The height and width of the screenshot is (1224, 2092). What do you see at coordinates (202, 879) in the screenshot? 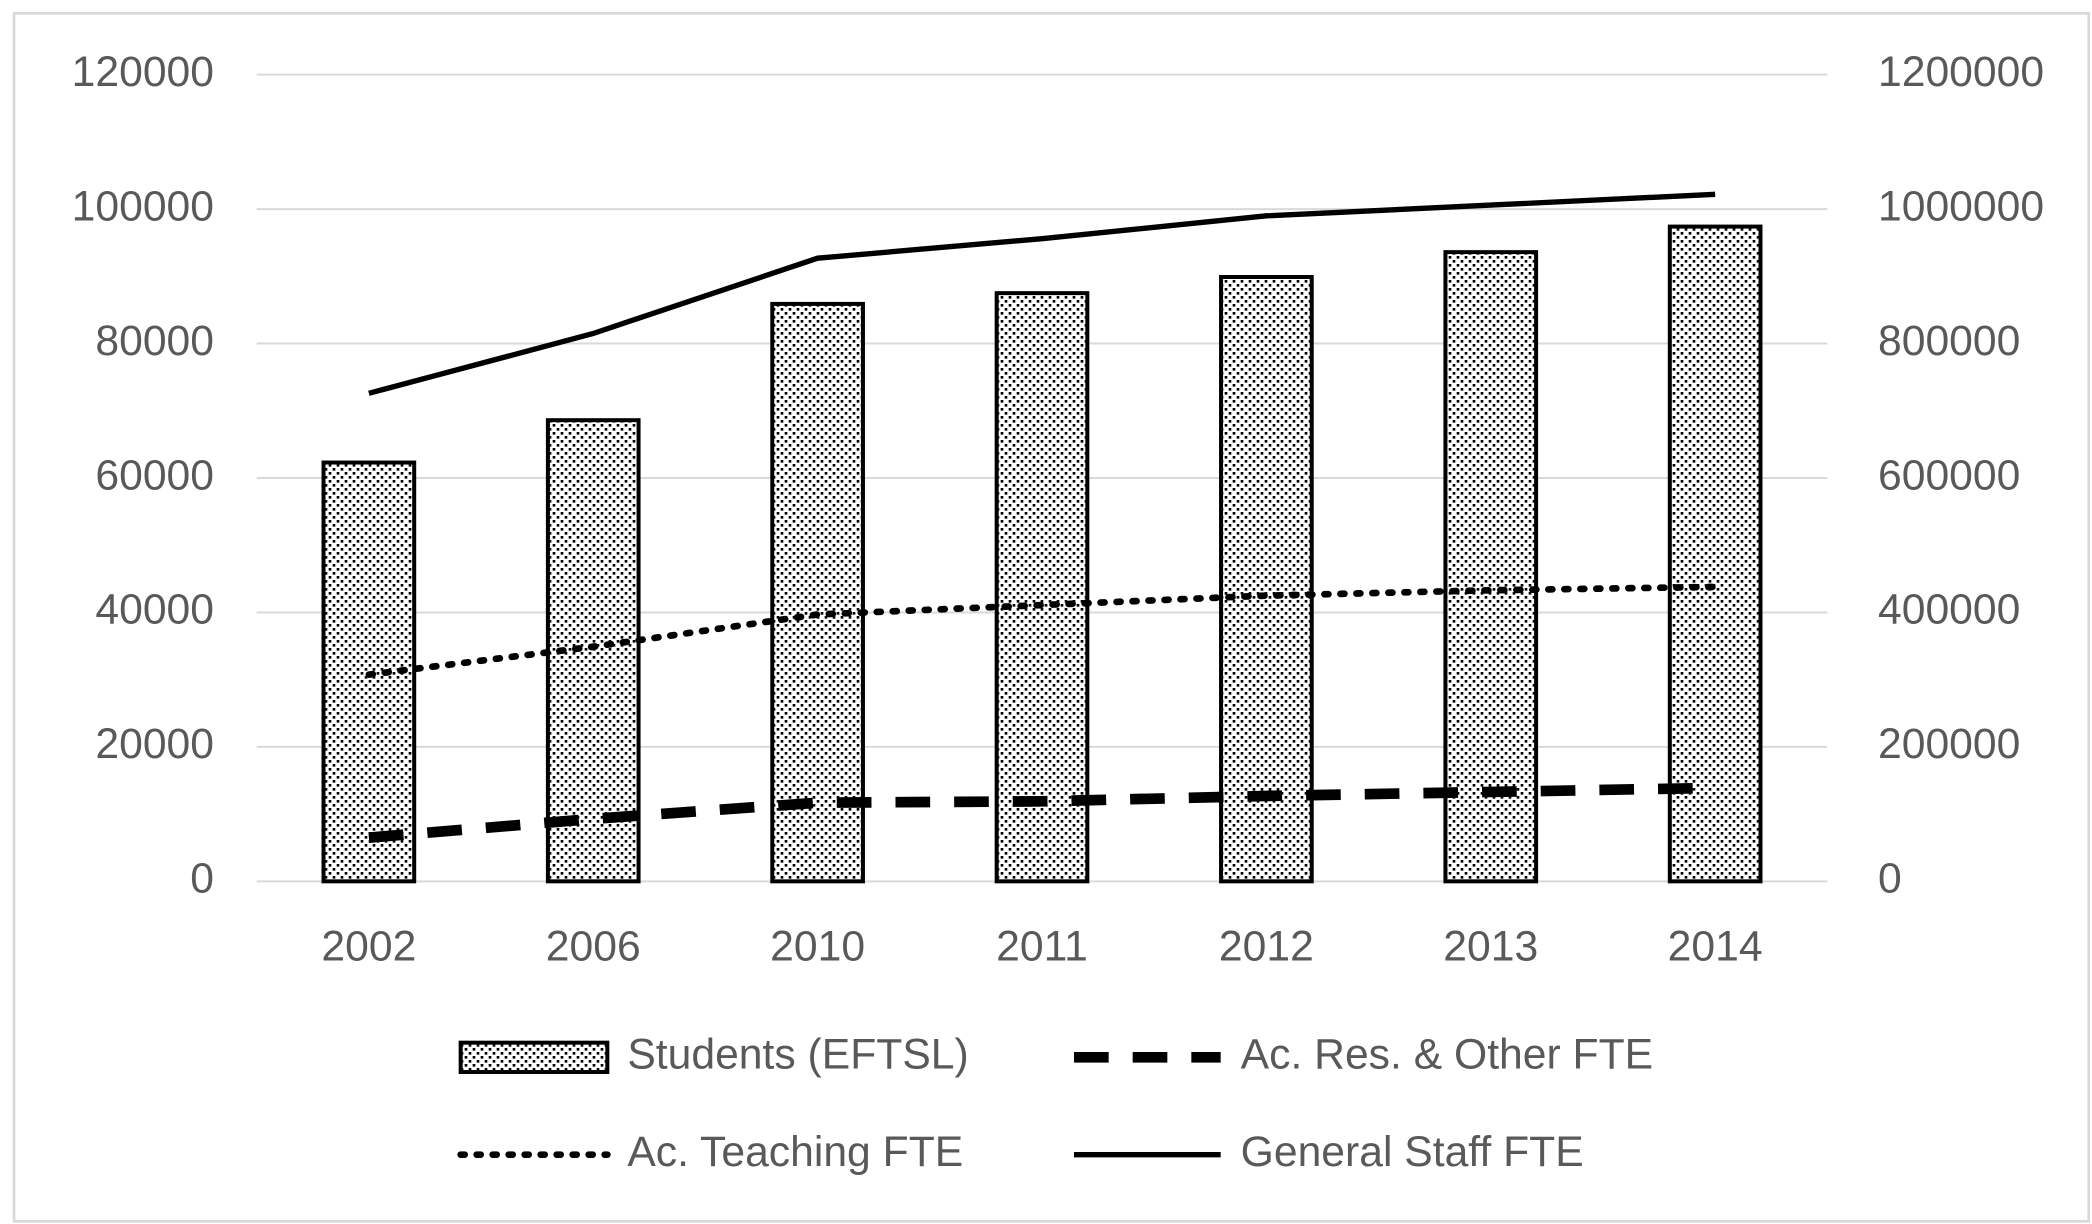
I see `y-tick-label: 0` at bounding box center [202, 879].